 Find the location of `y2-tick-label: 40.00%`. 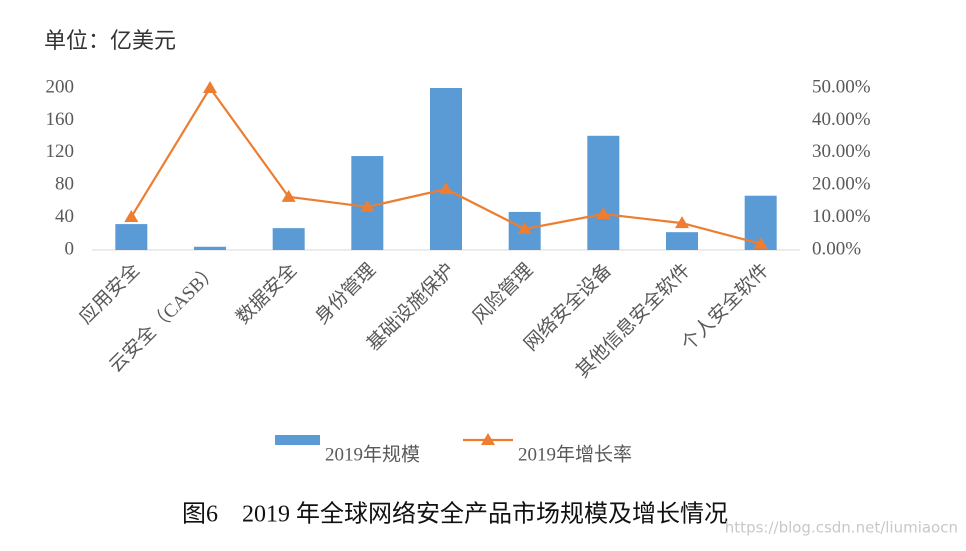

y2-tick-label: 40.00% is located at coordinates (841, 119).